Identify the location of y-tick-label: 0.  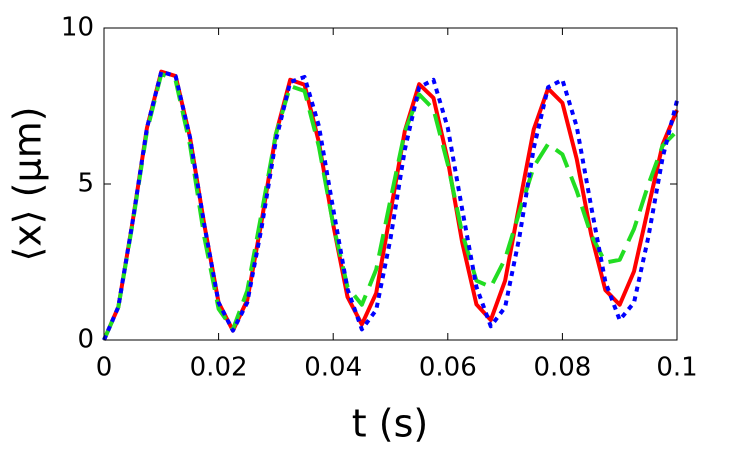
(85, 340).